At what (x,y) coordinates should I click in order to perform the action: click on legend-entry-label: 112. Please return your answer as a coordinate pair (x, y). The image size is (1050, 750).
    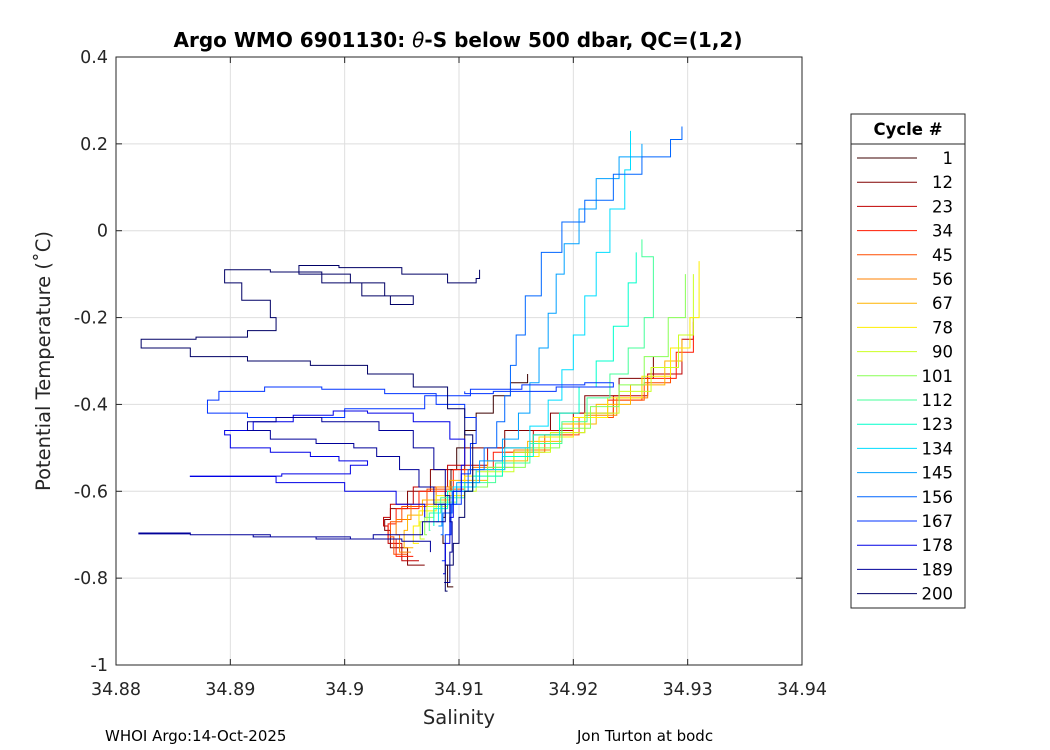
    Looking at the image, I should click on (938, 400).